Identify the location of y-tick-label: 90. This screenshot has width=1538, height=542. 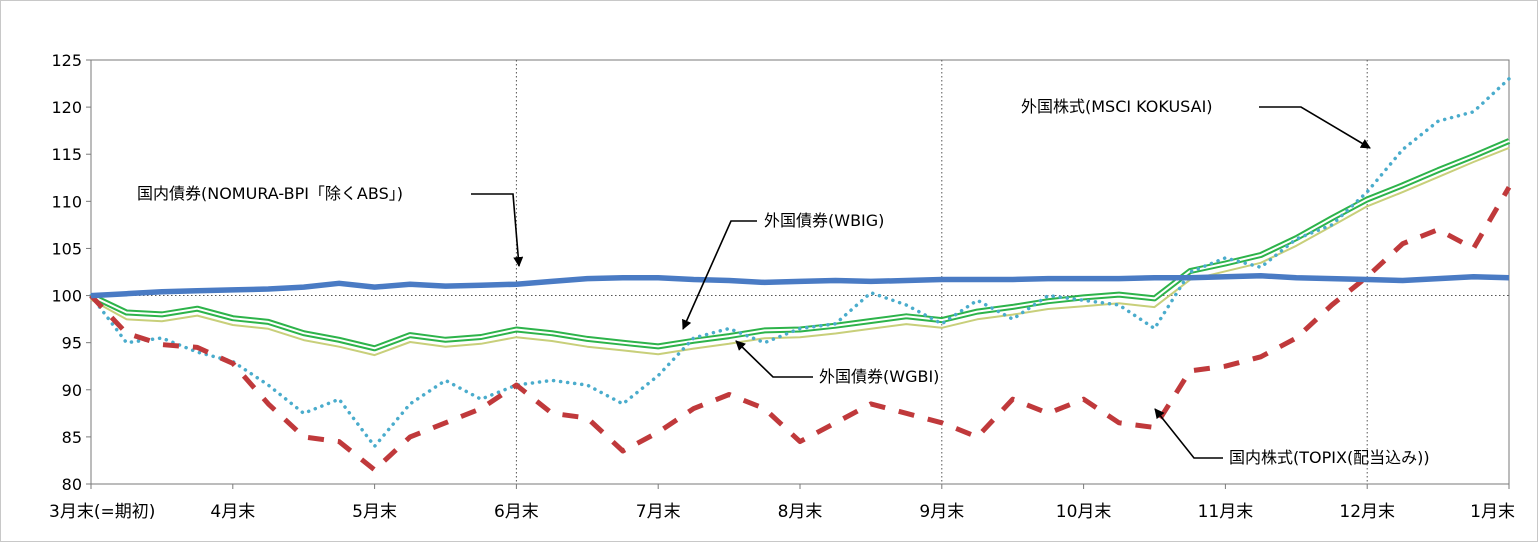
(72, 390).